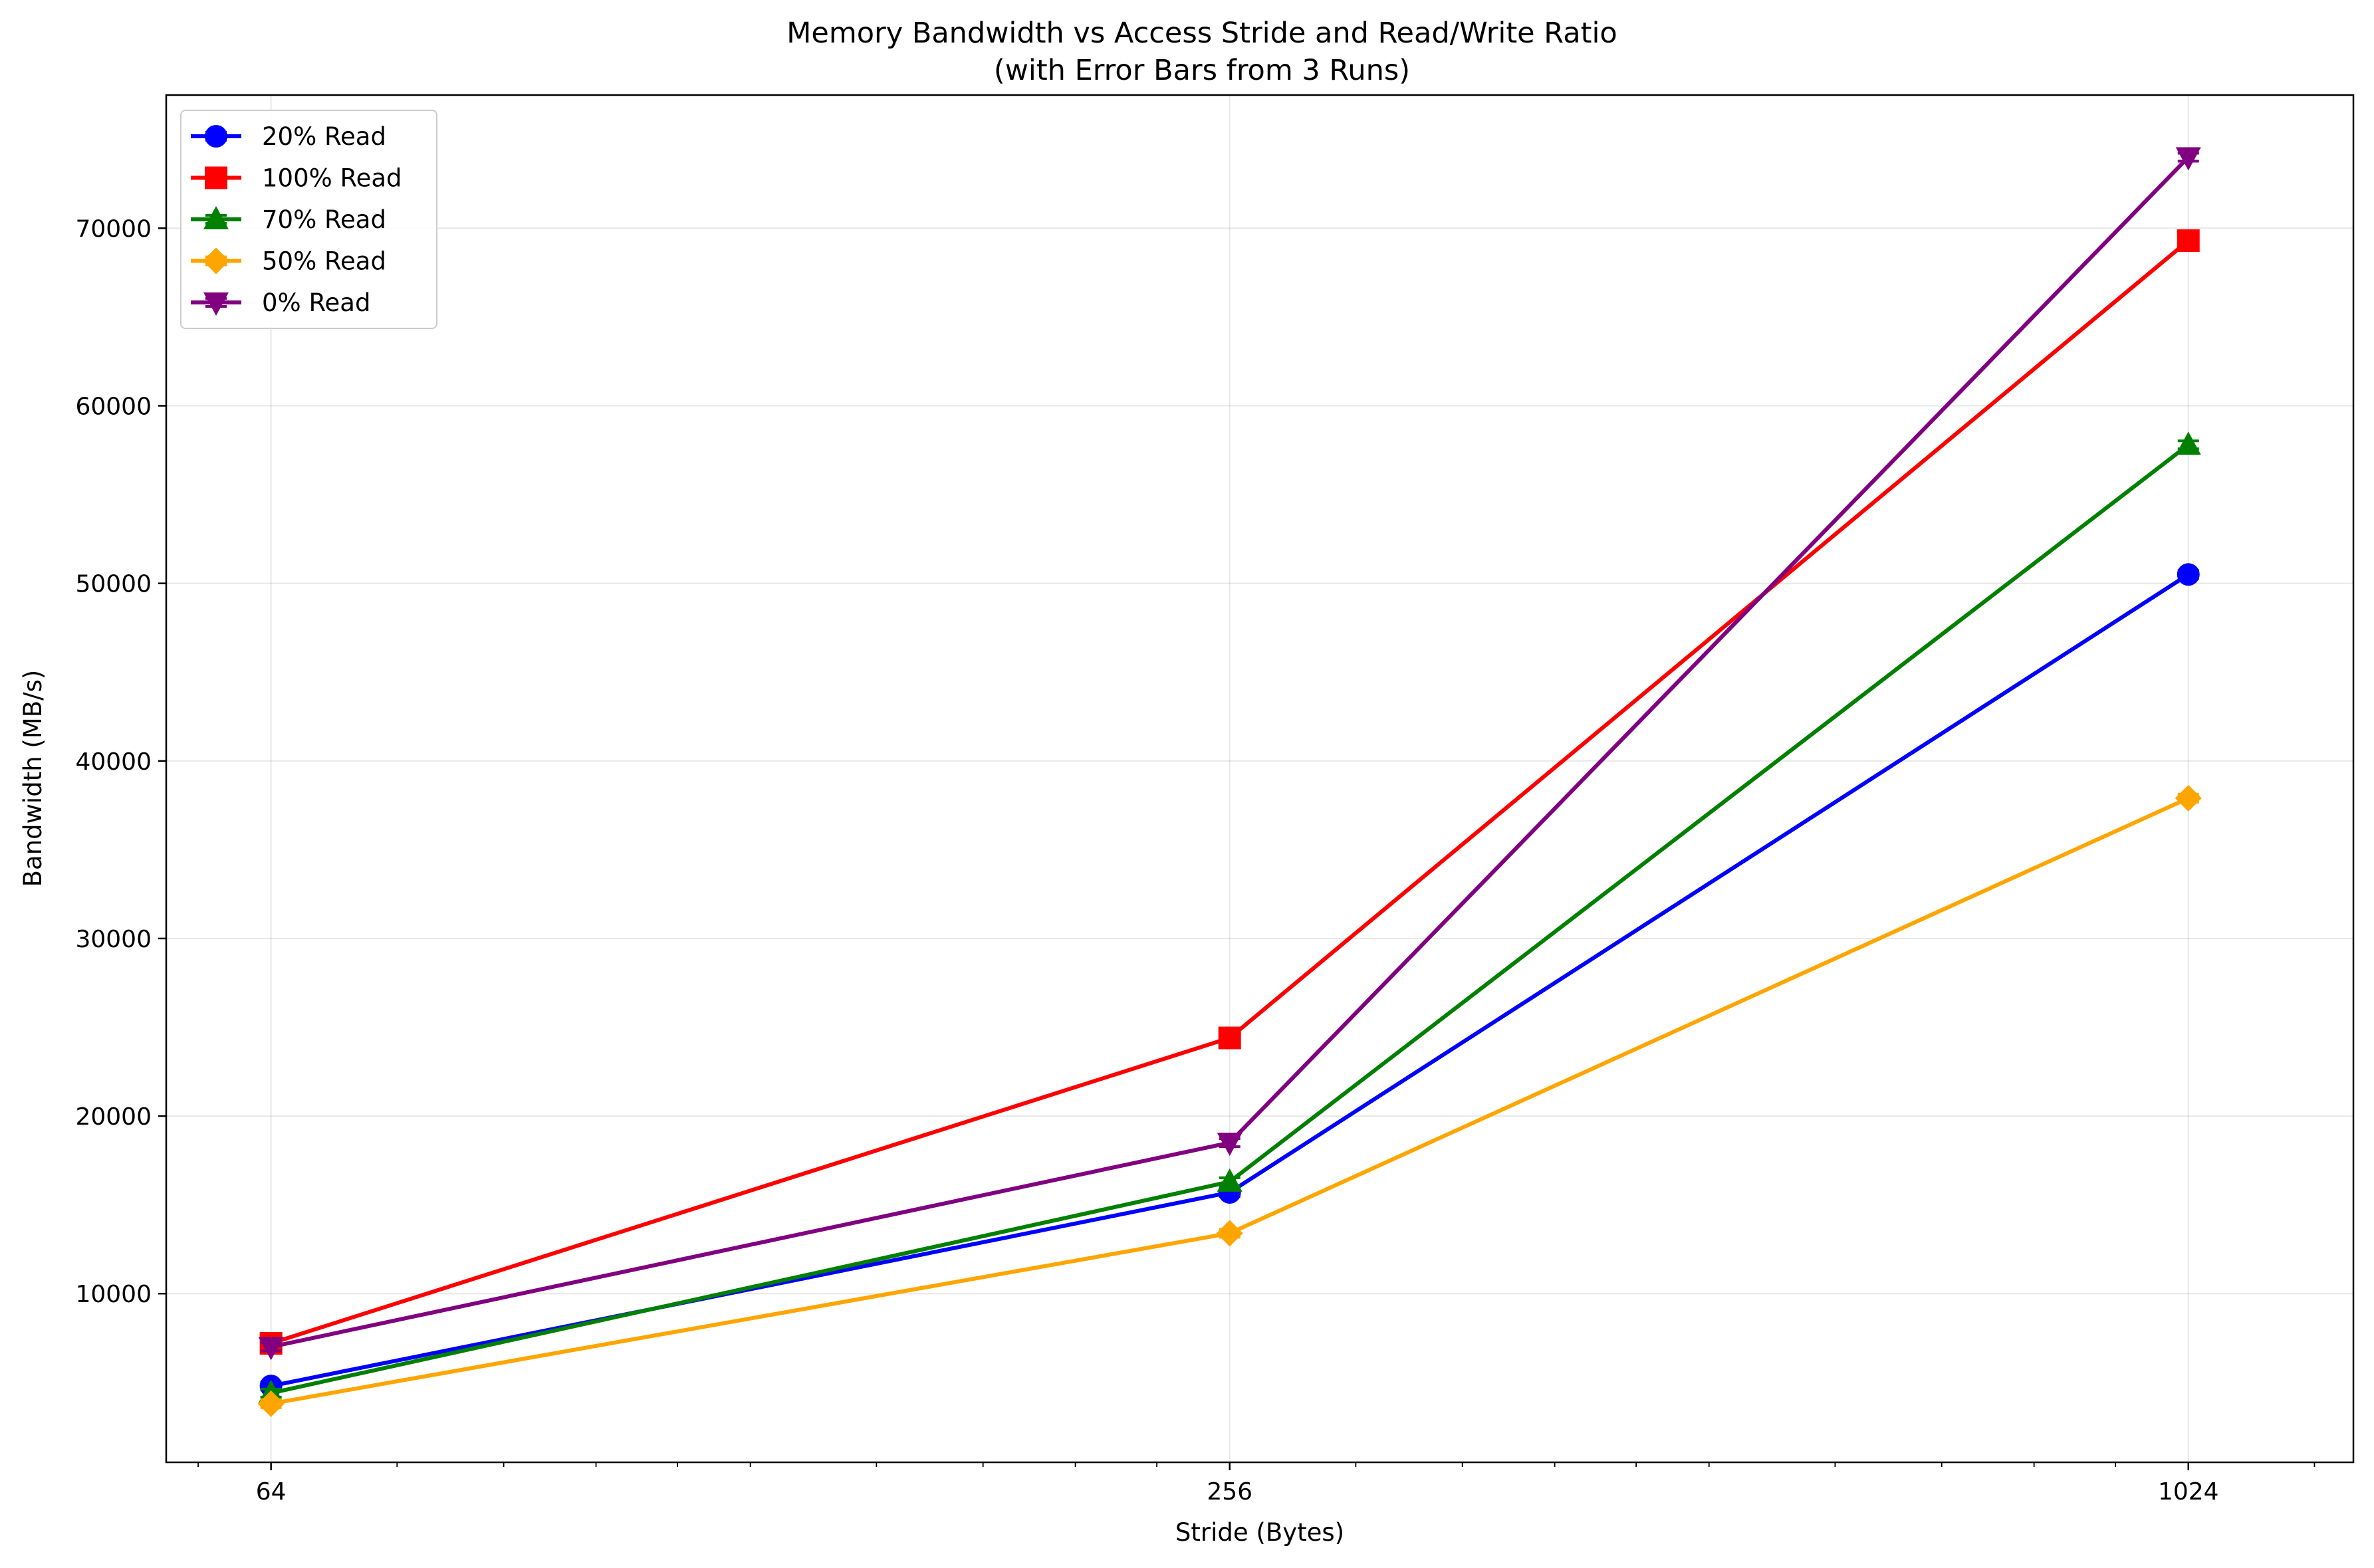 This screenshot has height=1568, width=2374. I want to click on y-axis-label: Bandwidth (MB/s), so click(33, 778).